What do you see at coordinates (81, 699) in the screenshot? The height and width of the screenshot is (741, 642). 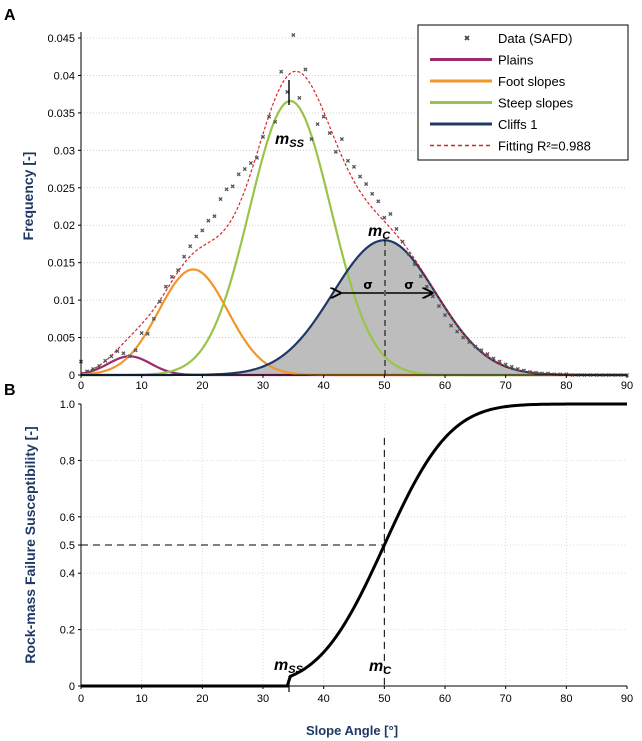 I see `x-tick-label-b: 0` at bounding box center [81, 699].